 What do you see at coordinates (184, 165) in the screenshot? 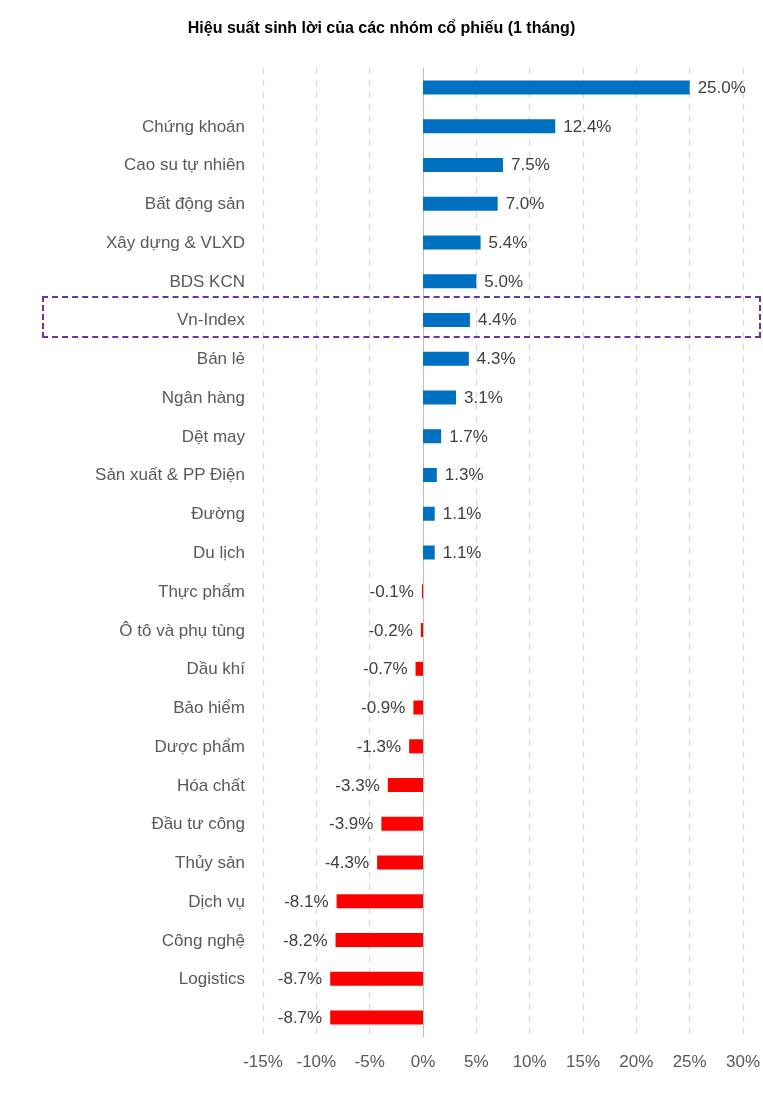
I see `y-tick-label: Cao su tự nhiên` at bounding box center [184, 165].